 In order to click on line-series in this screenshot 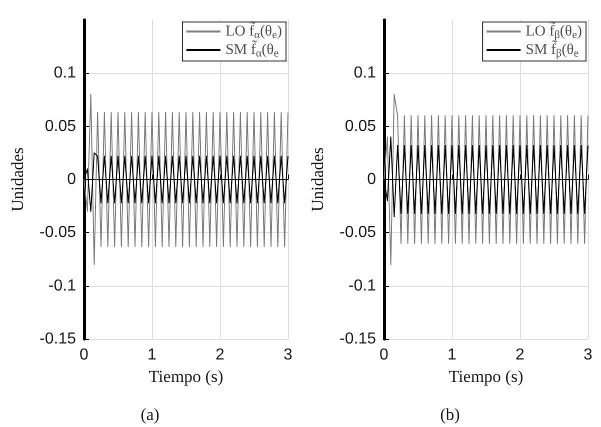, I will do `click(186, 180)`.